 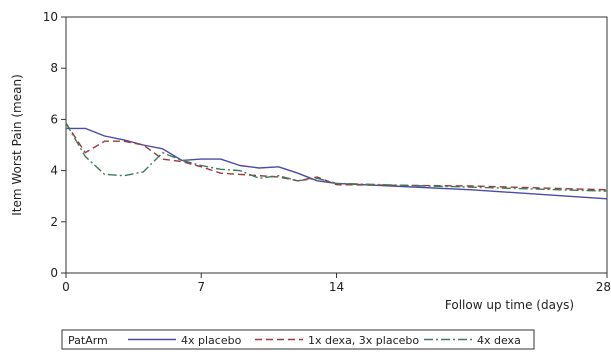 I want to click on x-tick-label: 7, so click(x=201, y=287).